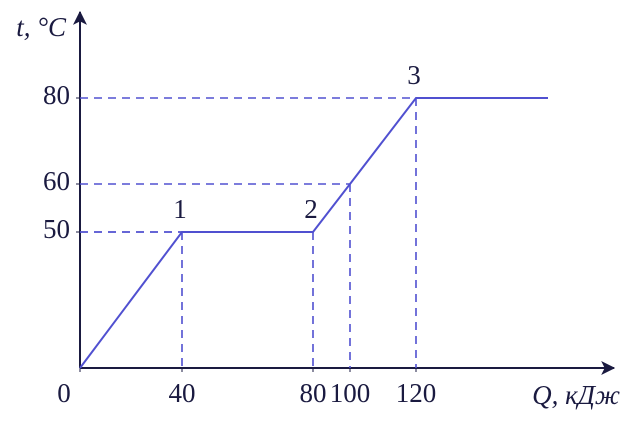 This screenshot has width=636, height=426. Describe the element at coordinates (64, 393) in the screenshot. I see `x-tick-label: 0` at that location.